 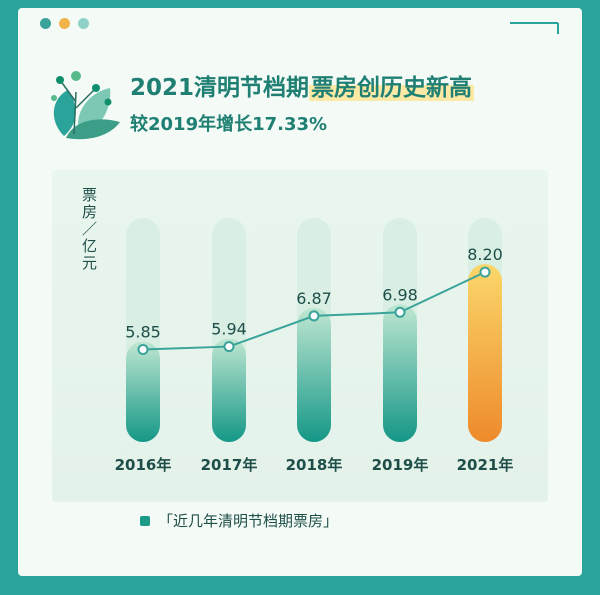 I want to click on value-label: 5.94, so click(x=229, y=329).